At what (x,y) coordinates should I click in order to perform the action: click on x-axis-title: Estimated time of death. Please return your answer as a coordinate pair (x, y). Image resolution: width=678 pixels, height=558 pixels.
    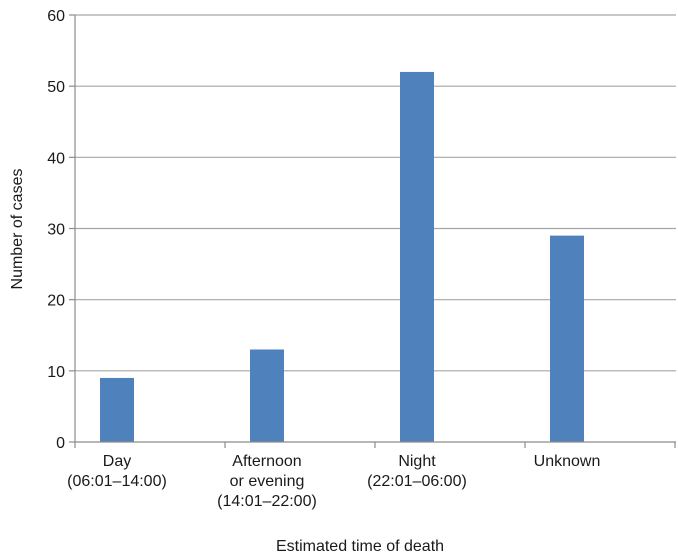
    Looking at the image, I should click on (360, 546).